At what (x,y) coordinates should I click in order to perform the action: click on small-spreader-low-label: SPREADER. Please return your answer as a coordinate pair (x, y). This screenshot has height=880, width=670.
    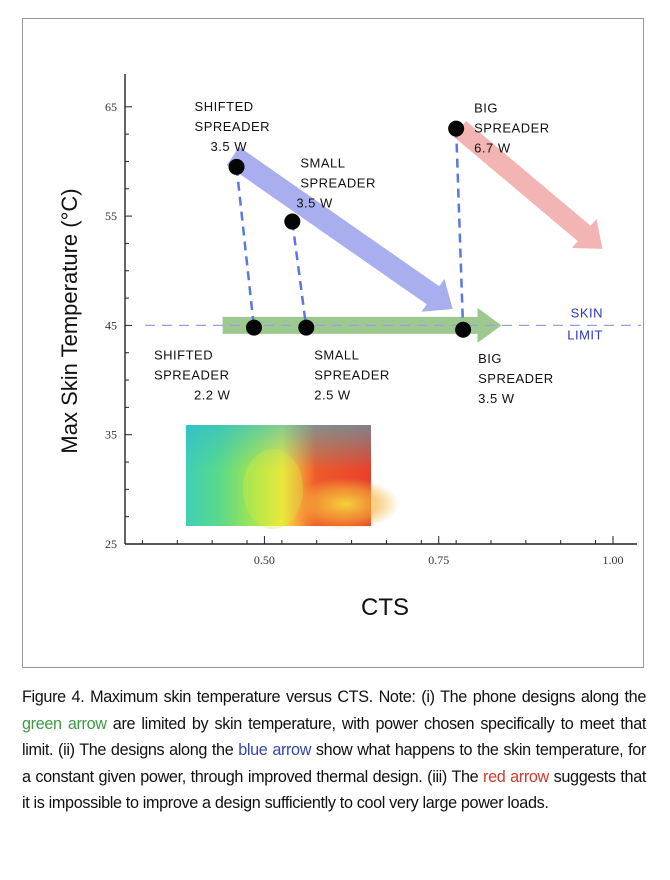
    Looking at the image, I should click on (352, 375).